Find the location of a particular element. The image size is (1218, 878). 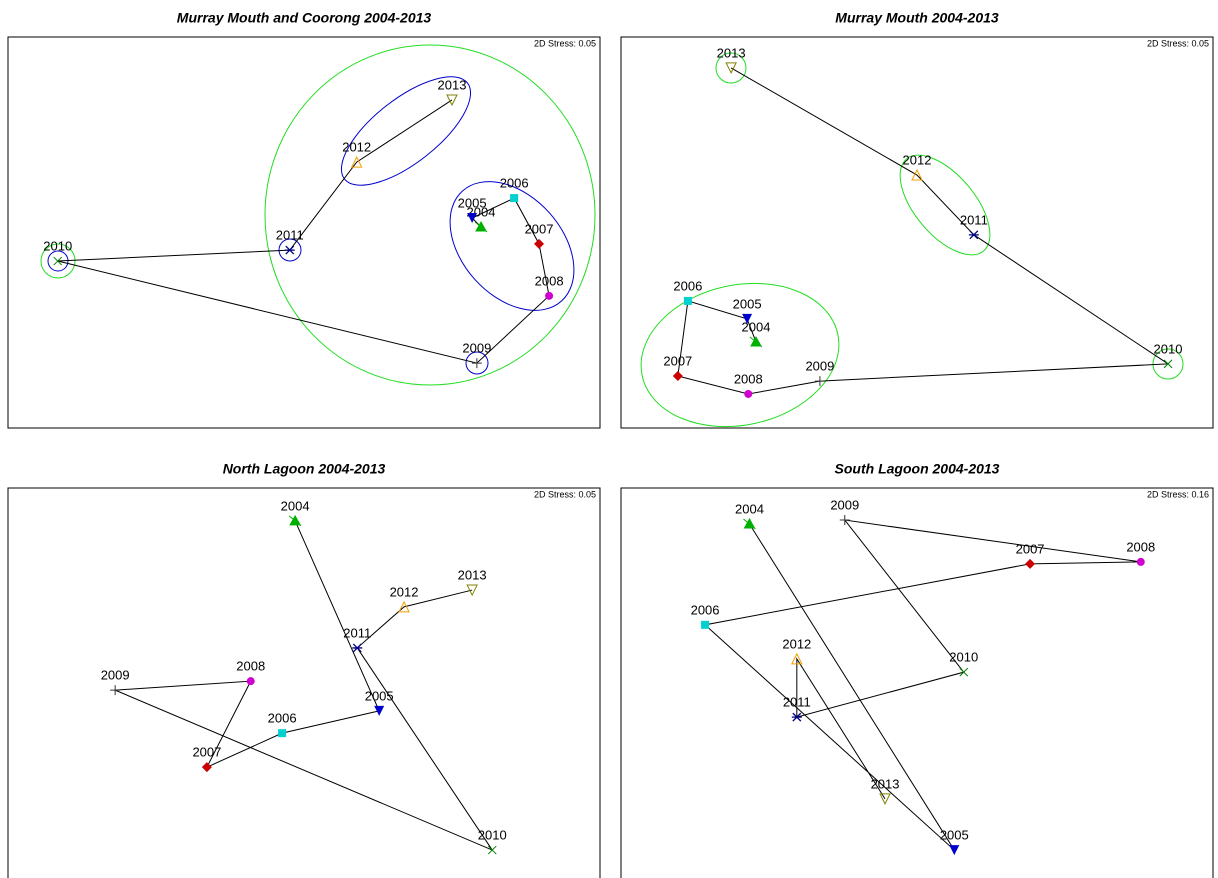

chart-title: Murray Mouth 2004-2013 is located at coordinates (917, 18).